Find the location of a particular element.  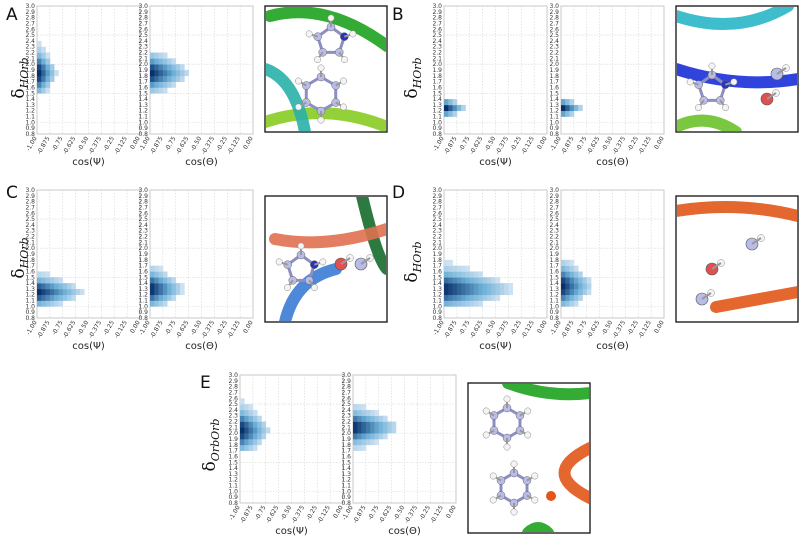

panel-label: D is located at coordinates (398, 193).